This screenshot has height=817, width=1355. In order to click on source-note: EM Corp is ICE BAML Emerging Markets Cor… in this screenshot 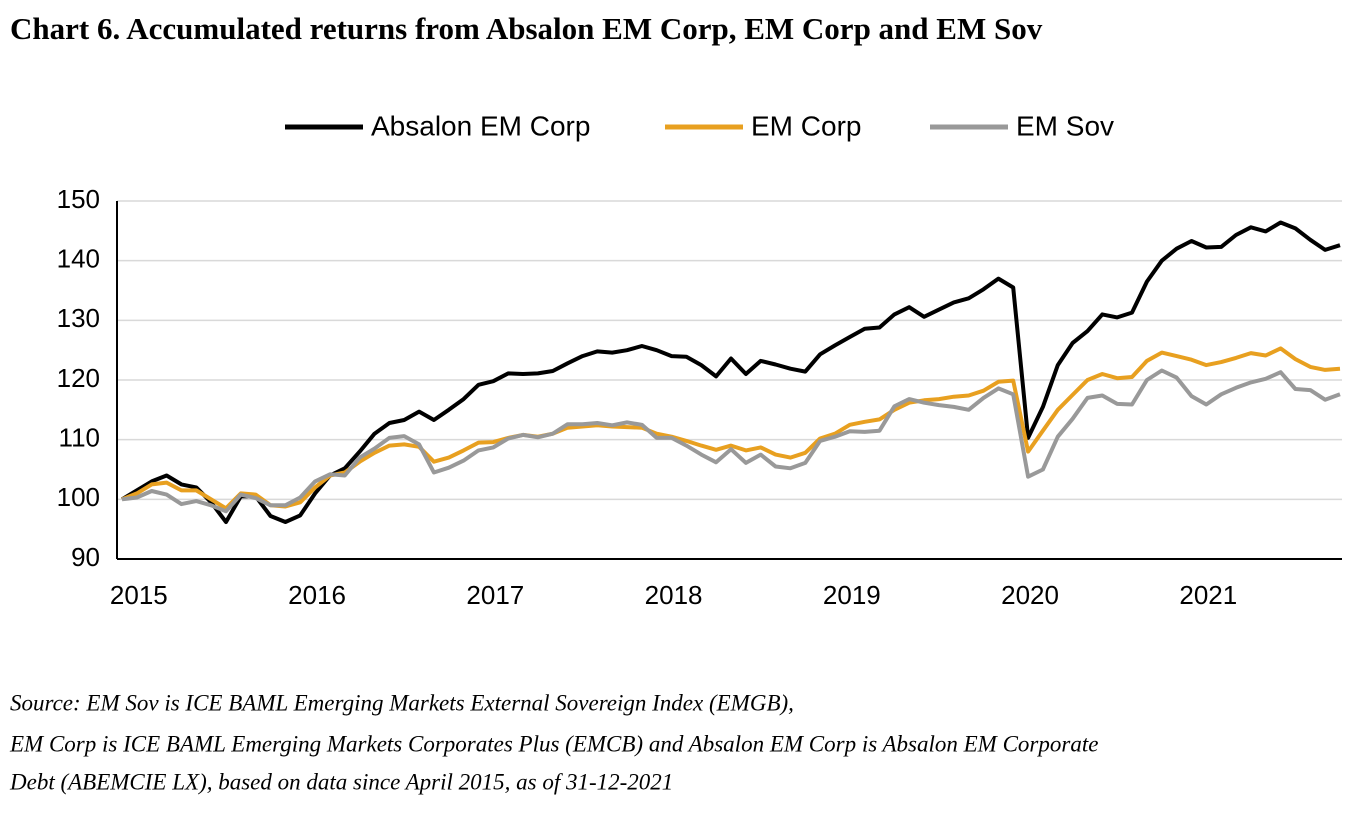, I will do `click(553, 743)`.